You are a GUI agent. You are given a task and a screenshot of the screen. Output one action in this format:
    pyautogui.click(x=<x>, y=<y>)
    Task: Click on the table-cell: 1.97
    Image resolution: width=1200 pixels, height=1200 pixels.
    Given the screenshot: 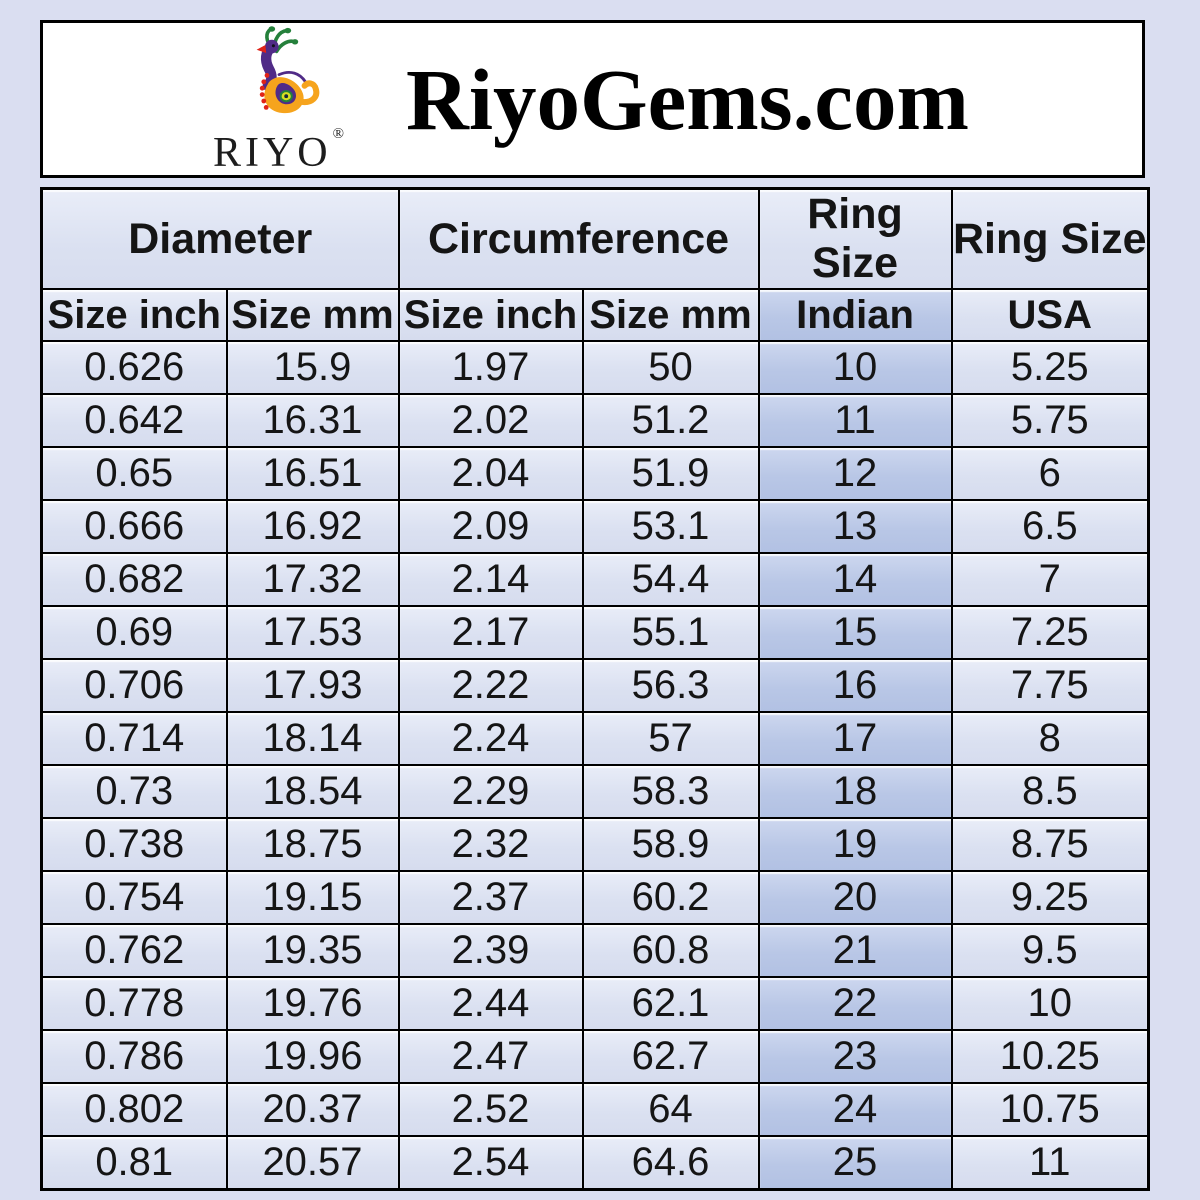 What is the action you would take?
    pyautogui.click(x=490, y=367)
    